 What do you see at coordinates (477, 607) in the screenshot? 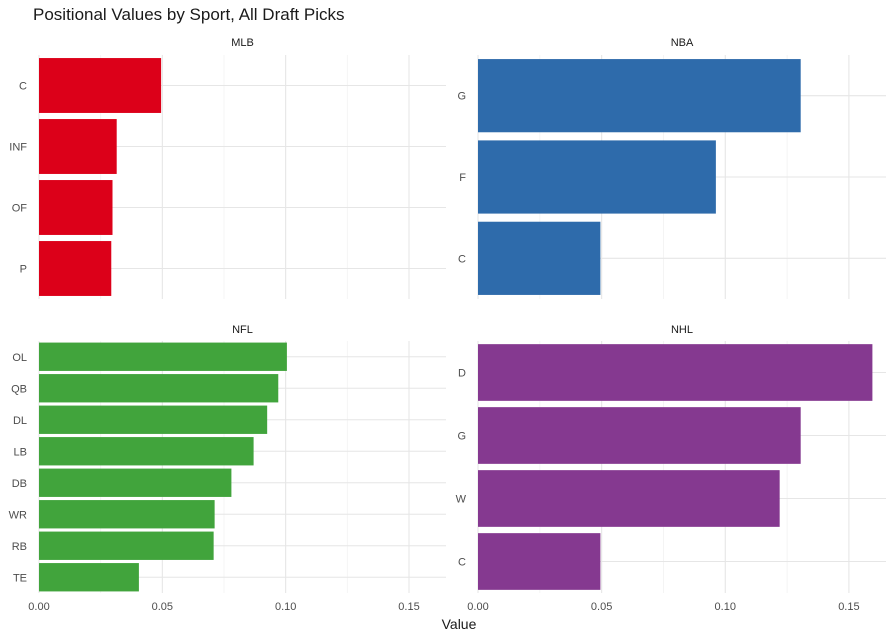
I see `nhl-xtick-label: 0.00` at bounding box center [477, 607].